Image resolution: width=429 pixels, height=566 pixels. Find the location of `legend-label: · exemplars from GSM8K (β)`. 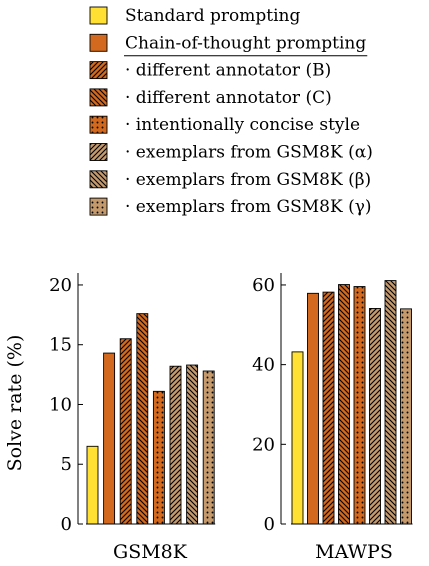

legend-label: · exemplars from GSM8K (β) is located at coordinates (248, 180).